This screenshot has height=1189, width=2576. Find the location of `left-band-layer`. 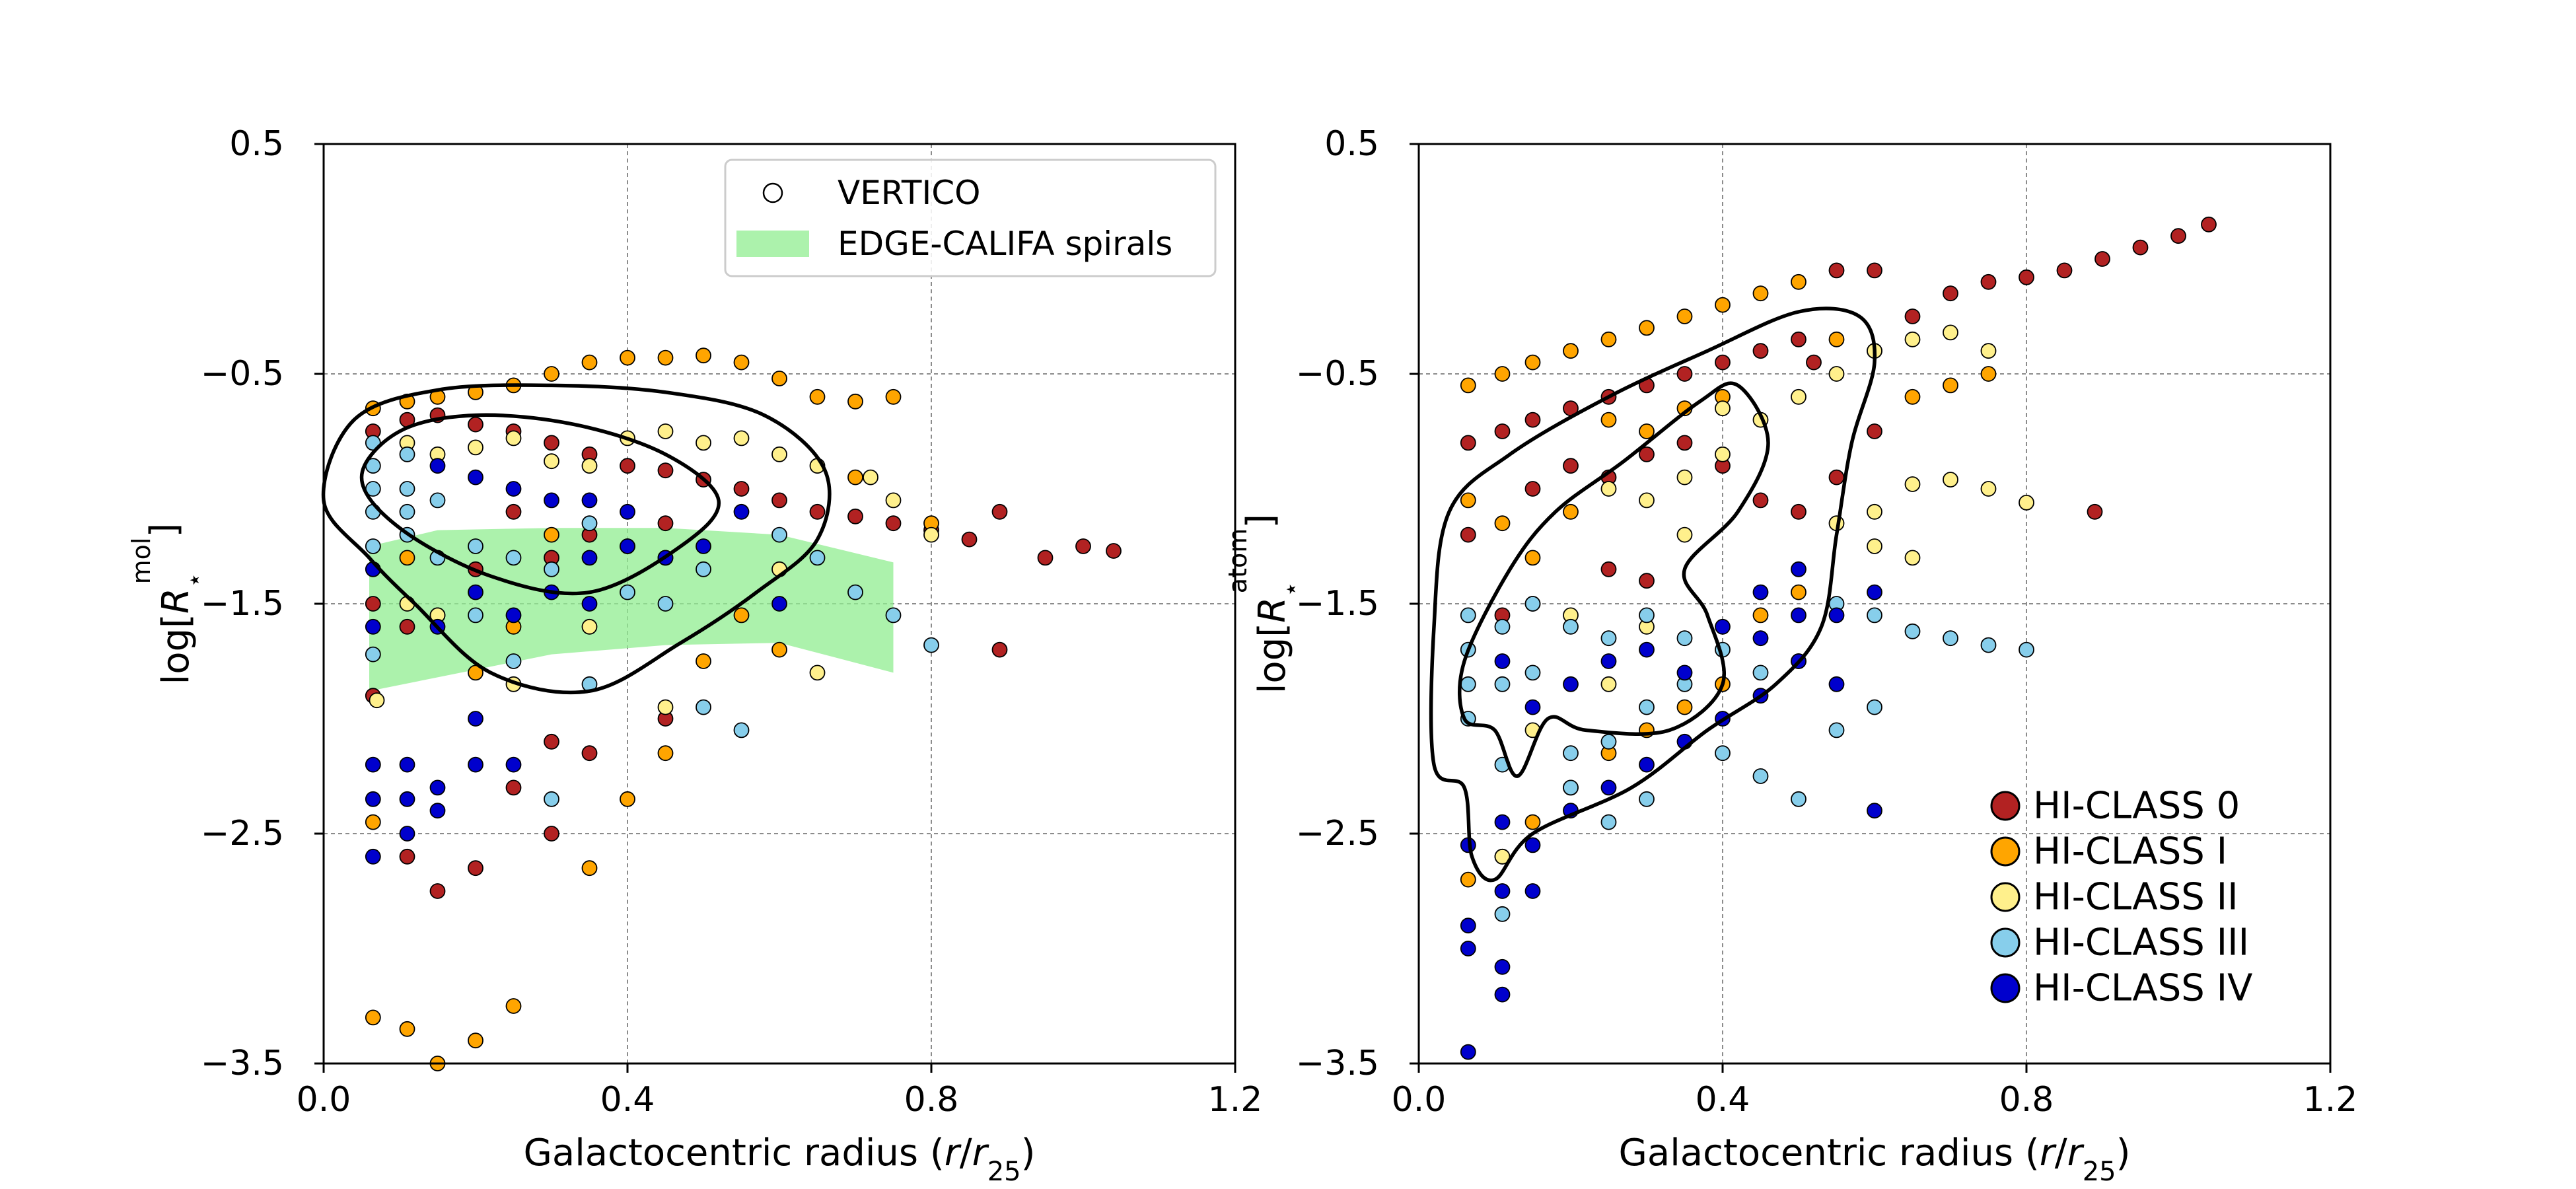

left-band-layer is located at coordinates (631, 610).